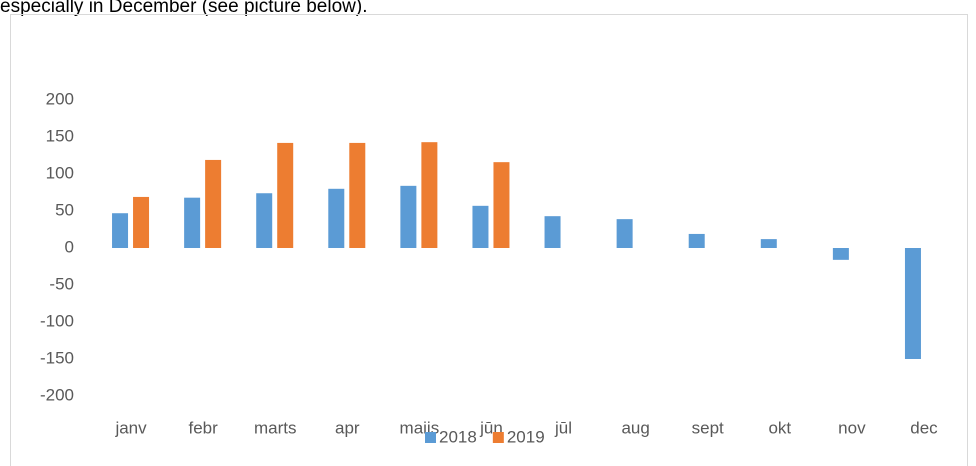 This screenshot has height=466, width=976. I want to click on y-tick-label: 100, so click(60, 172).